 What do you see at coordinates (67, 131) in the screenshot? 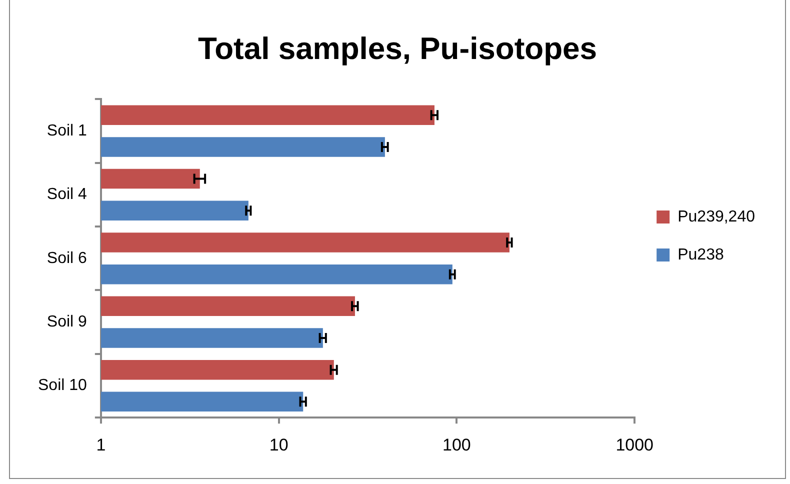
I see `y-tick-label: Soil 1` at bounding box center [67, 131].